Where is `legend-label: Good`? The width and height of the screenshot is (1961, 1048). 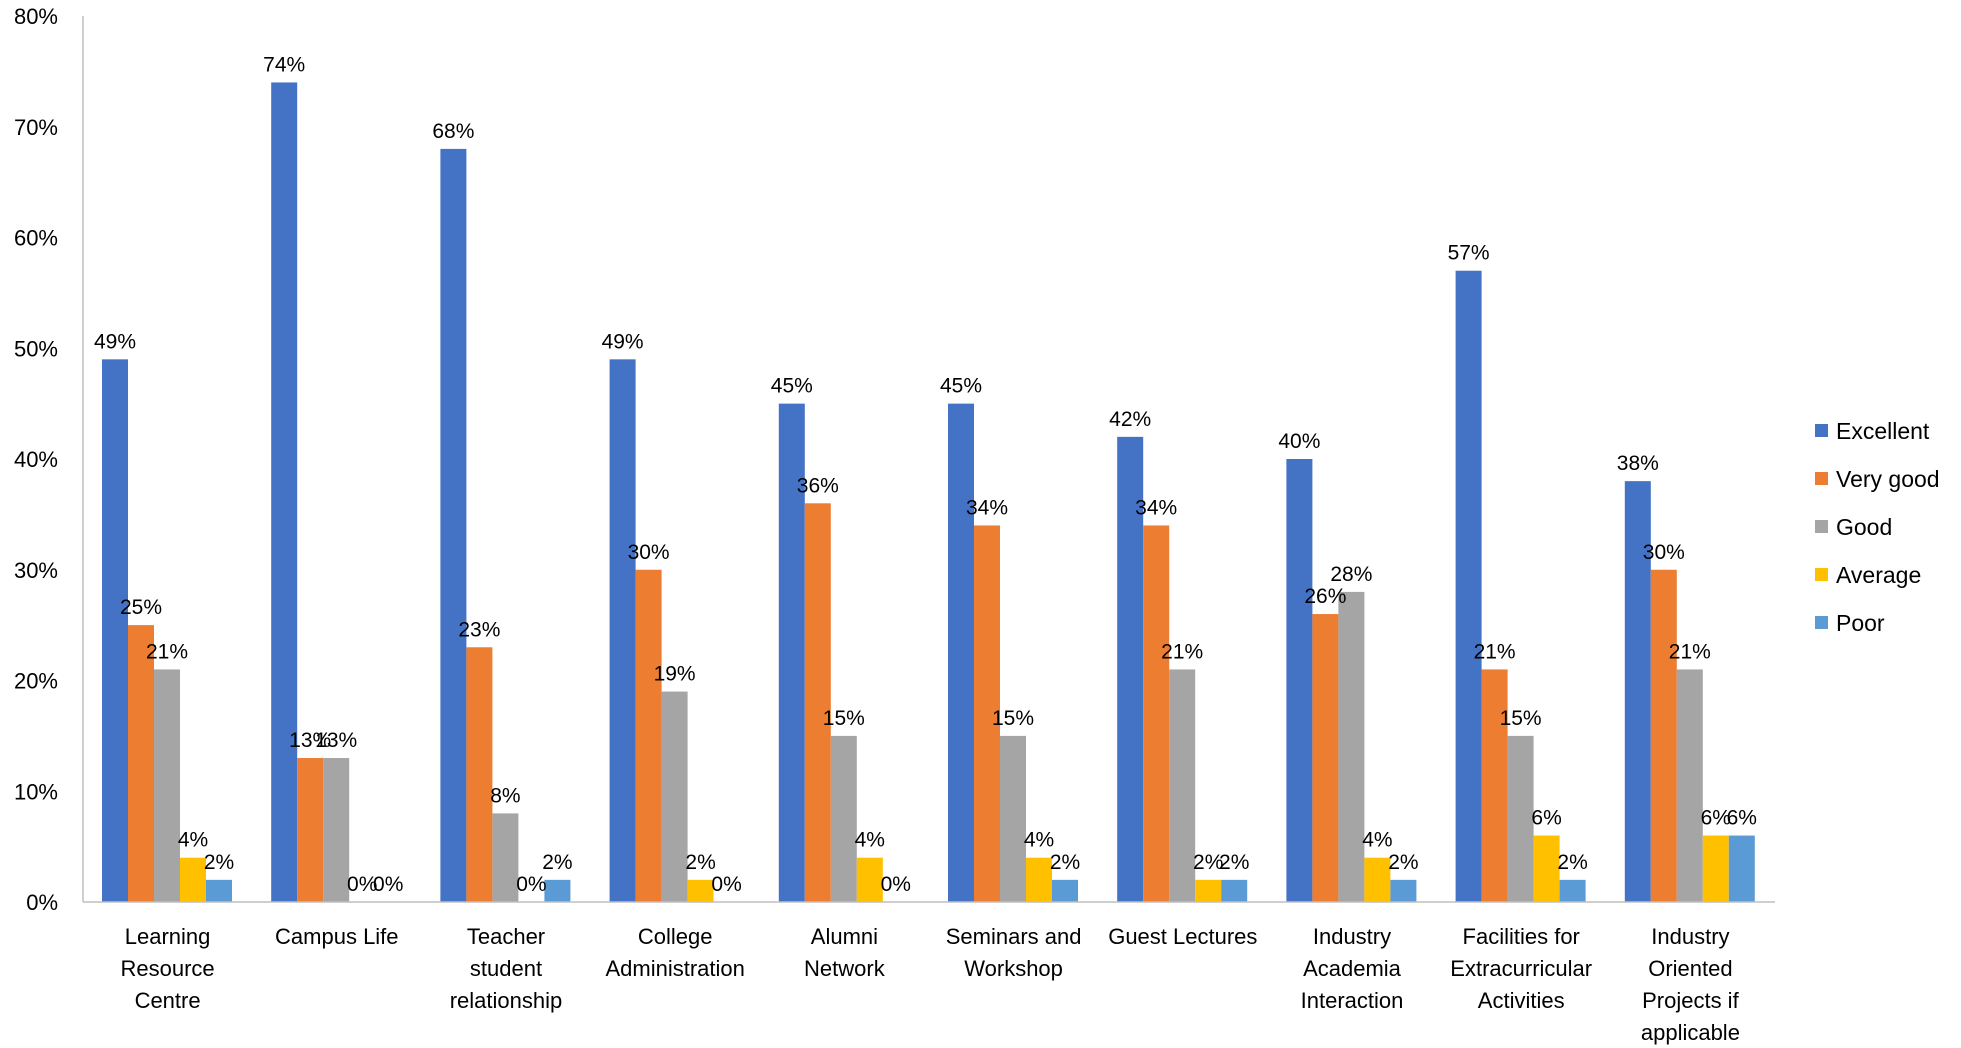 legend-label: Good is located at coordinates (1864, 527).